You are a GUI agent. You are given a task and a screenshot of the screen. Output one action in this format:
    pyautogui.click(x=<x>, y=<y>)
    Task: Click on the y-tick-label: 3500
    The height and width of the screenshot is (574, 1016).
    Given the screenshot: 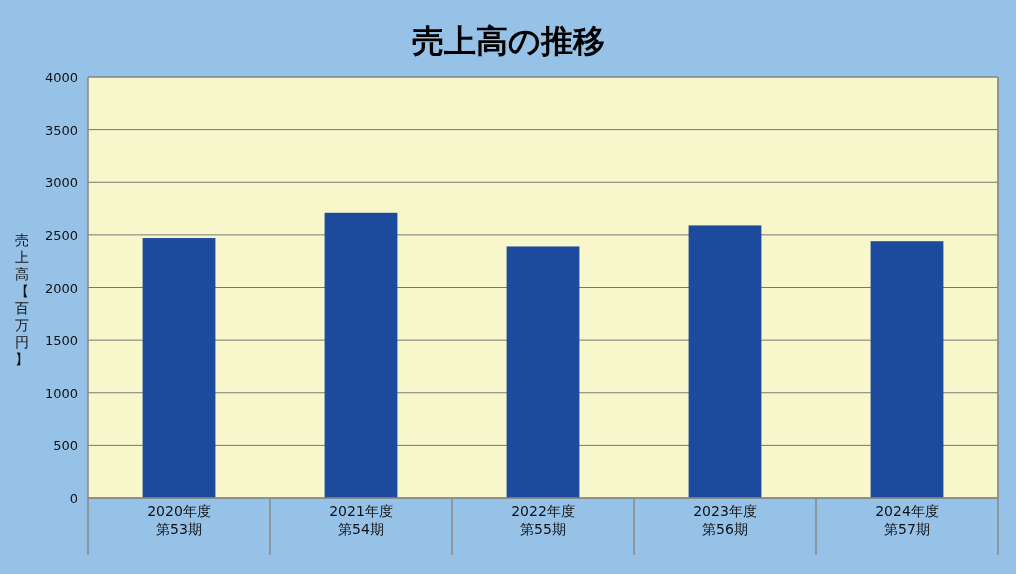 What is the action you would take?
    pyautogui.click(x=61, y=130)
    